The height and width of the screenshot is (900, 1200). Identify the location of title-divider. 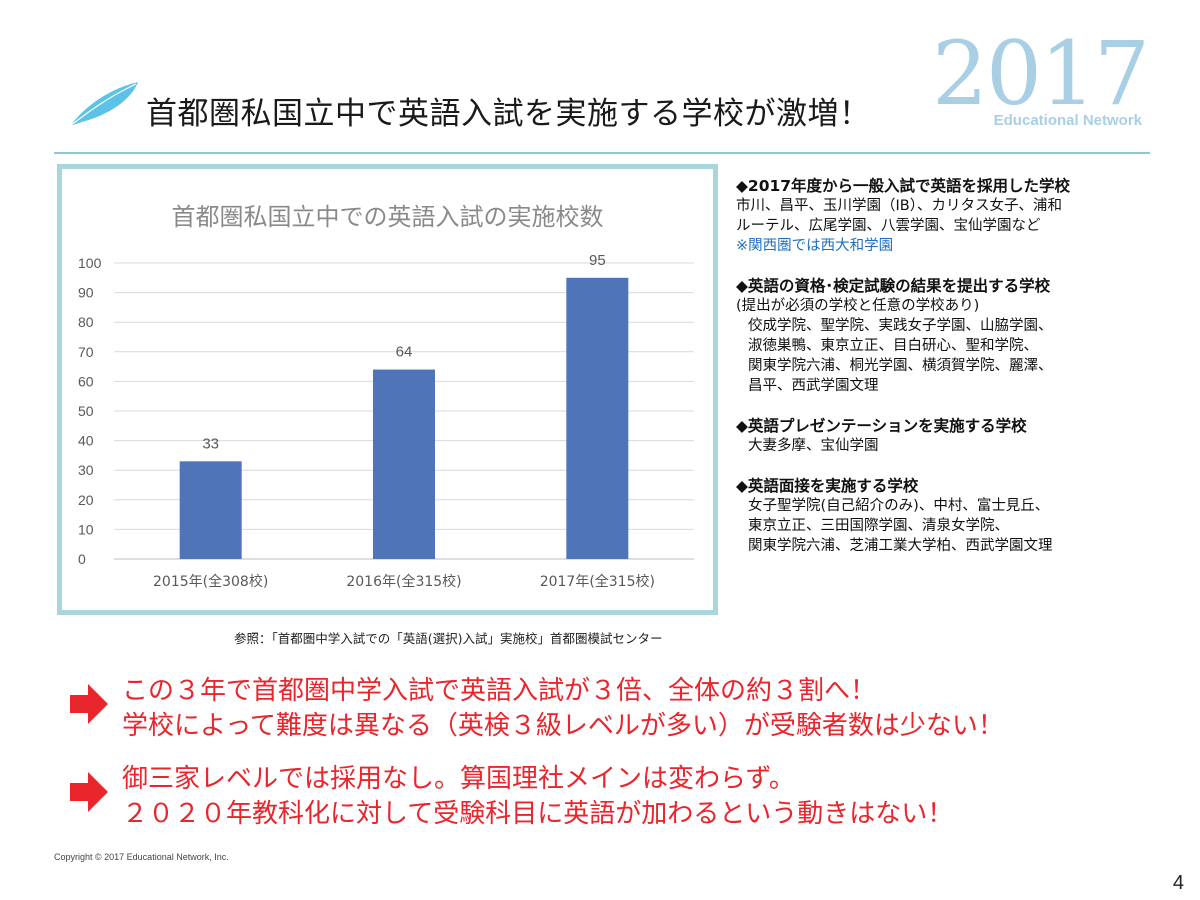
(602, 153).